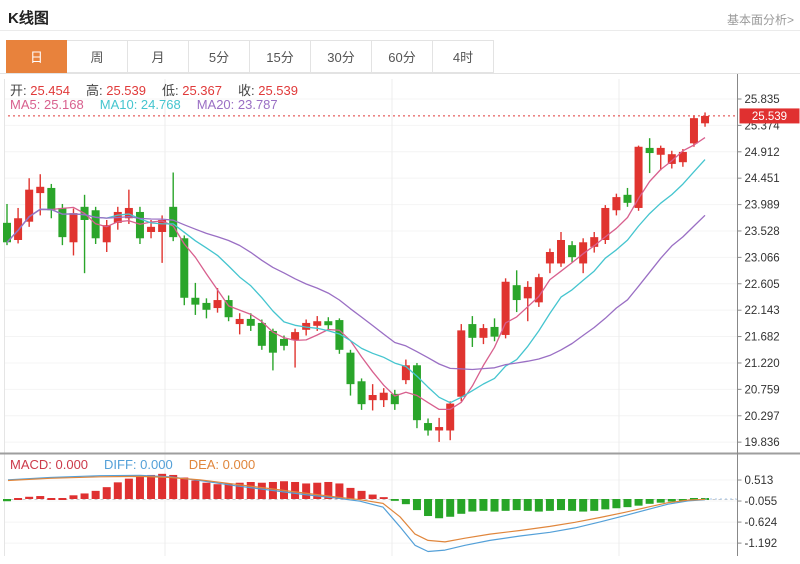  What do you see at coordinates (97, 56) in the screenshot?
I see `tab-周: 周` at bounding box center [97, 56].